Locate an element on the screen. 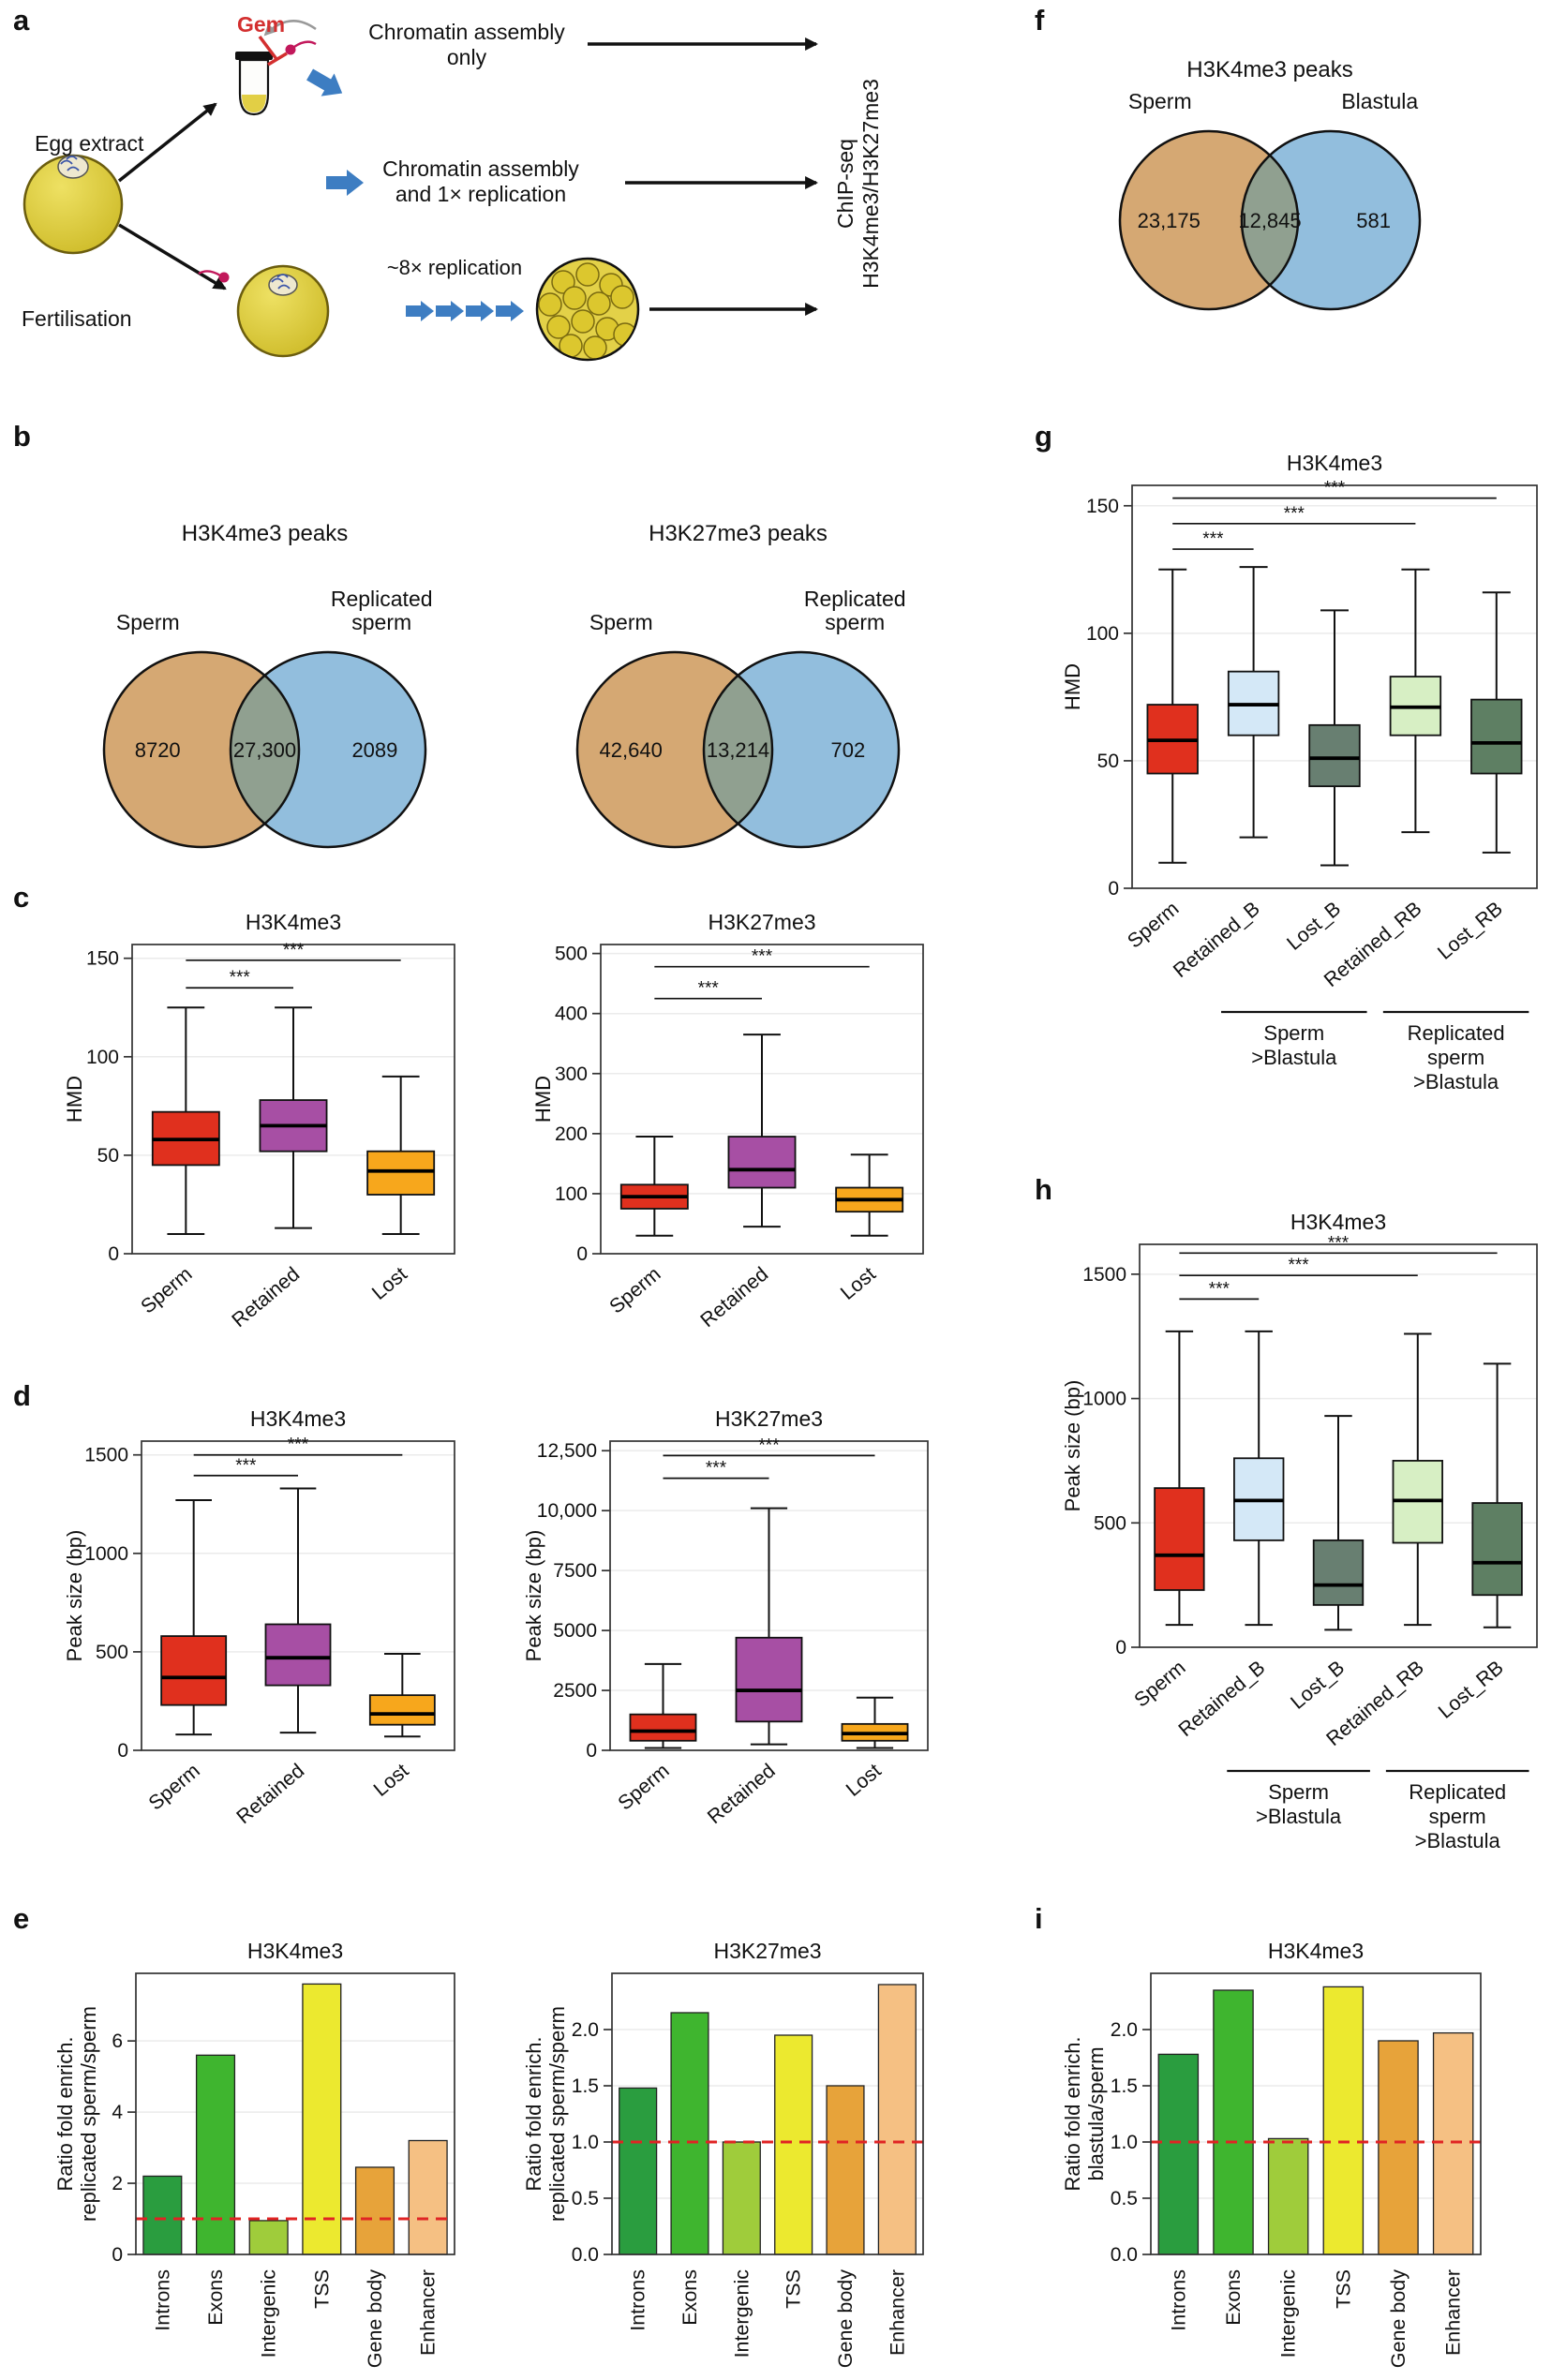  panel-label-i: i is located at coordinates (1039, 1918).